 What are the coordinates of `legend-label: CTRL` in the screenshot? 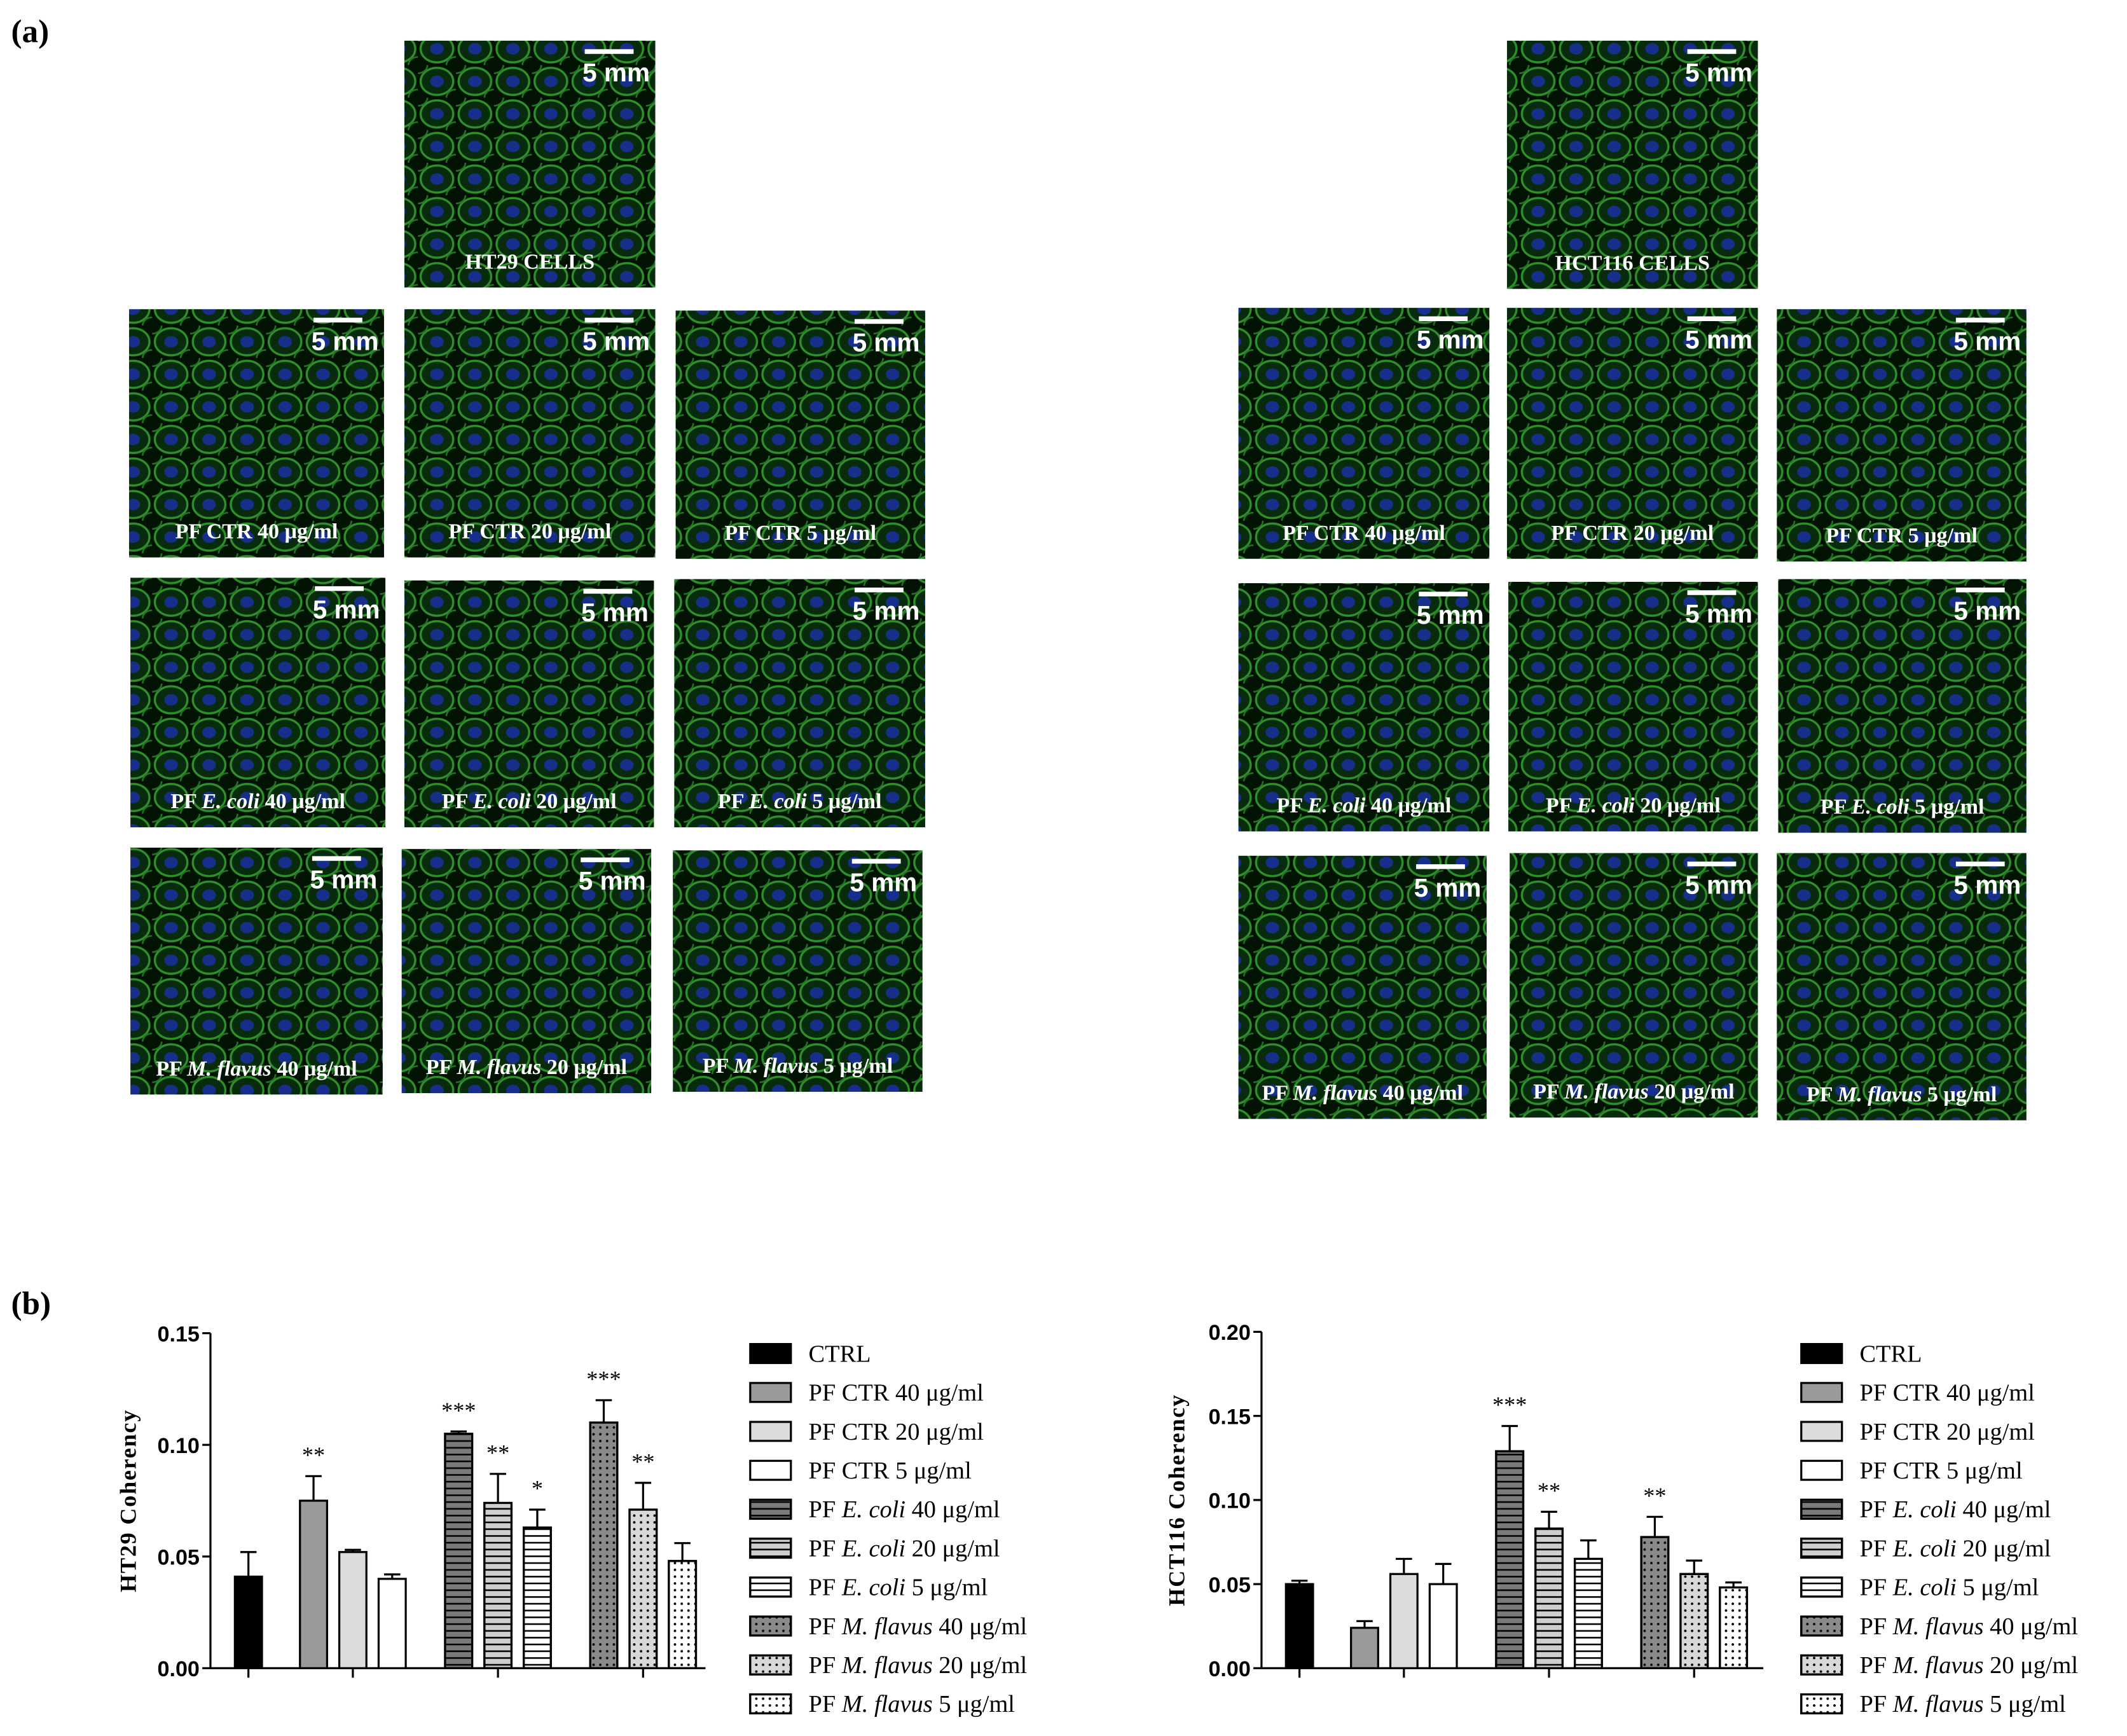 It's located at (840, 1353).